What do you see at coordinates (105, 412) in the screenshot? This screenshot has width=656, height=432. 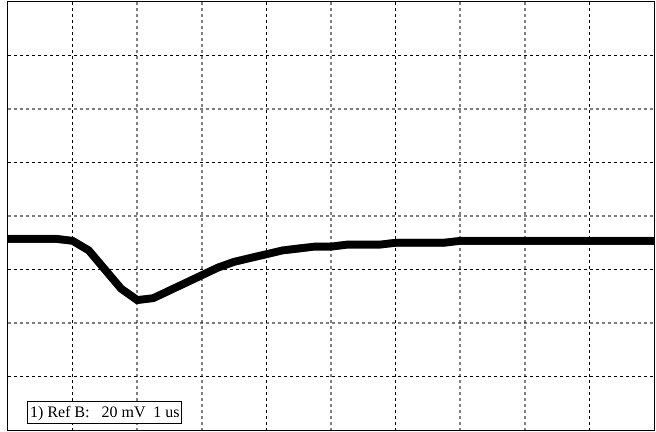 I see `annotation: 1) Ref B: 20 mV 1 us` at bounding box center [105, 412].